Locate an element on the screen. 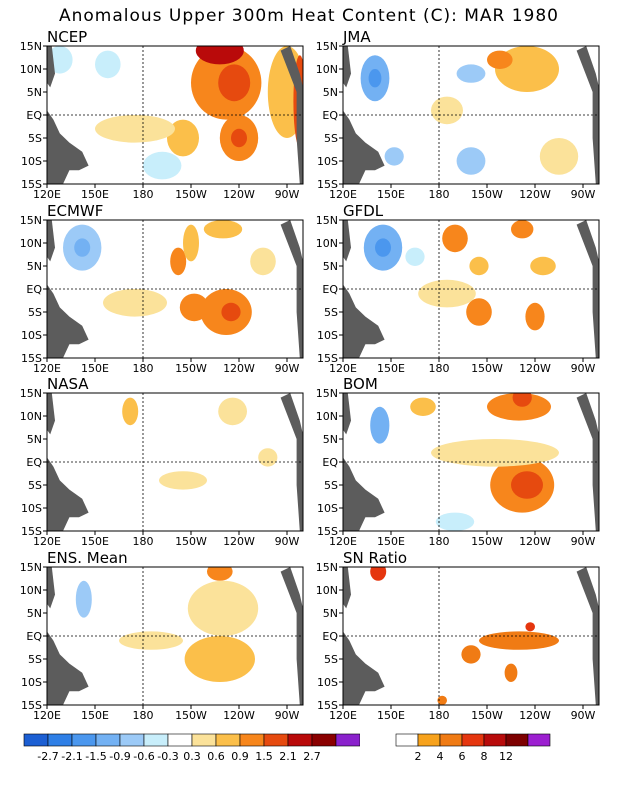 The height and width of the screenshot is (800, 618). colorbar-label: 1.5 is located at coordinates (264, 756).